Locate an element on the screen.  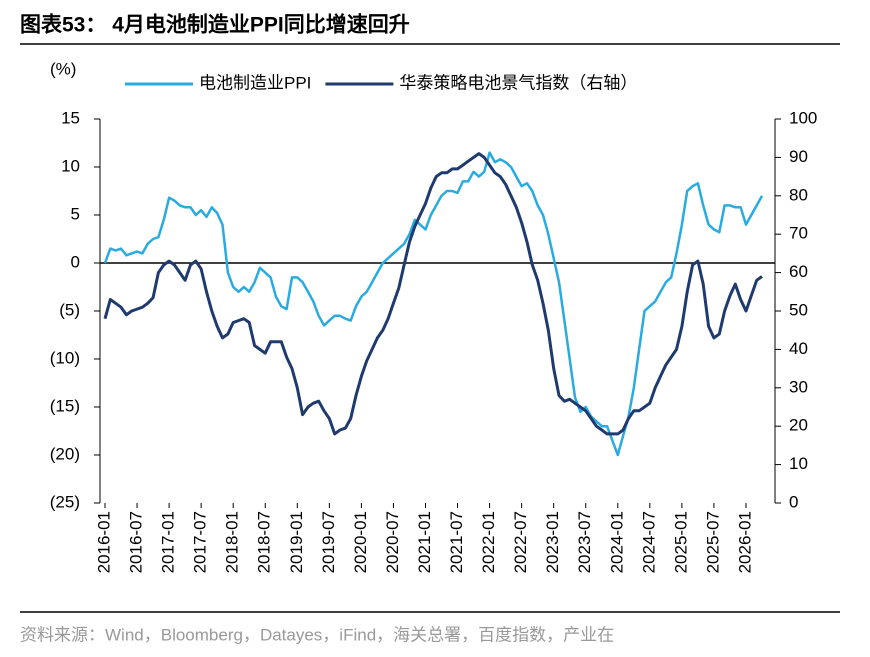
x-tick-label: 2019-01 is located at coordinates (296, 542).